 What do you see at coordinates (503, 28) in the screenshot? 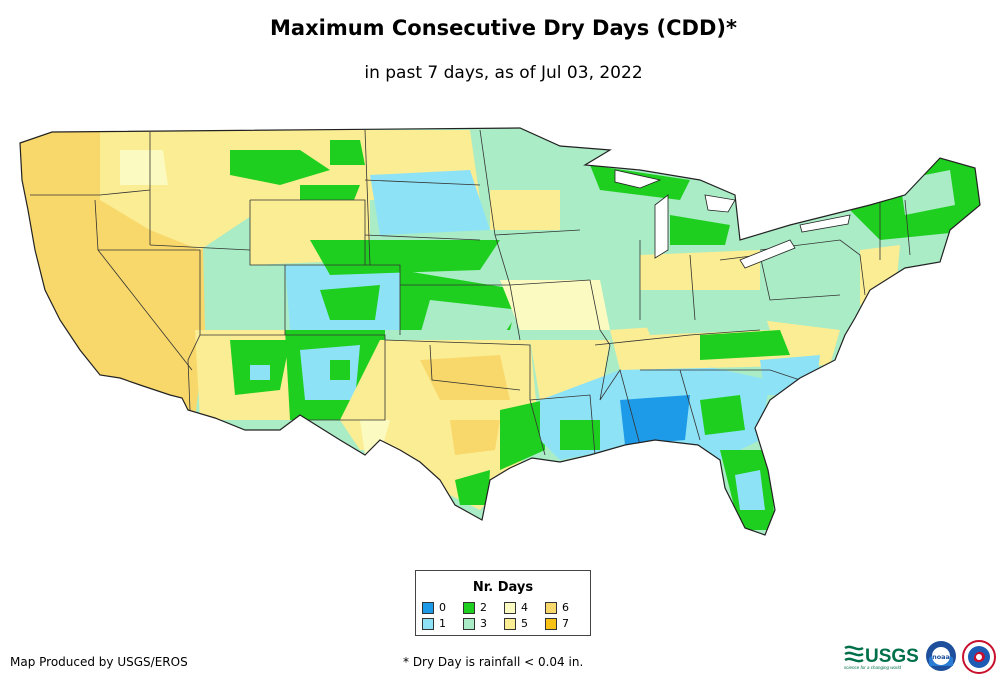
I see `map-title: Maximum Consecutive Dry Days (CDD)*` at bounding box center [503, 28].